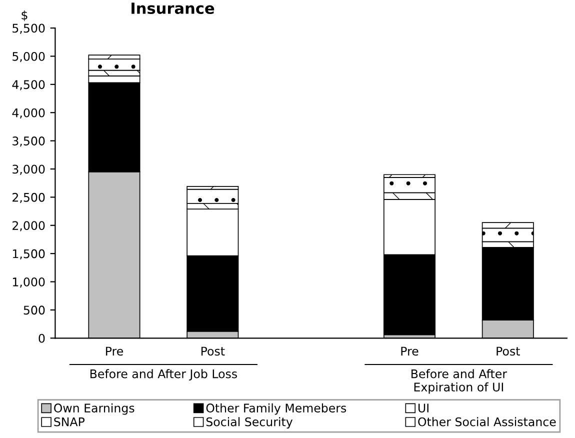 This screenshot has height=438, width=575. I want to click on y-tick-label: 2,000, so click(28, 226).